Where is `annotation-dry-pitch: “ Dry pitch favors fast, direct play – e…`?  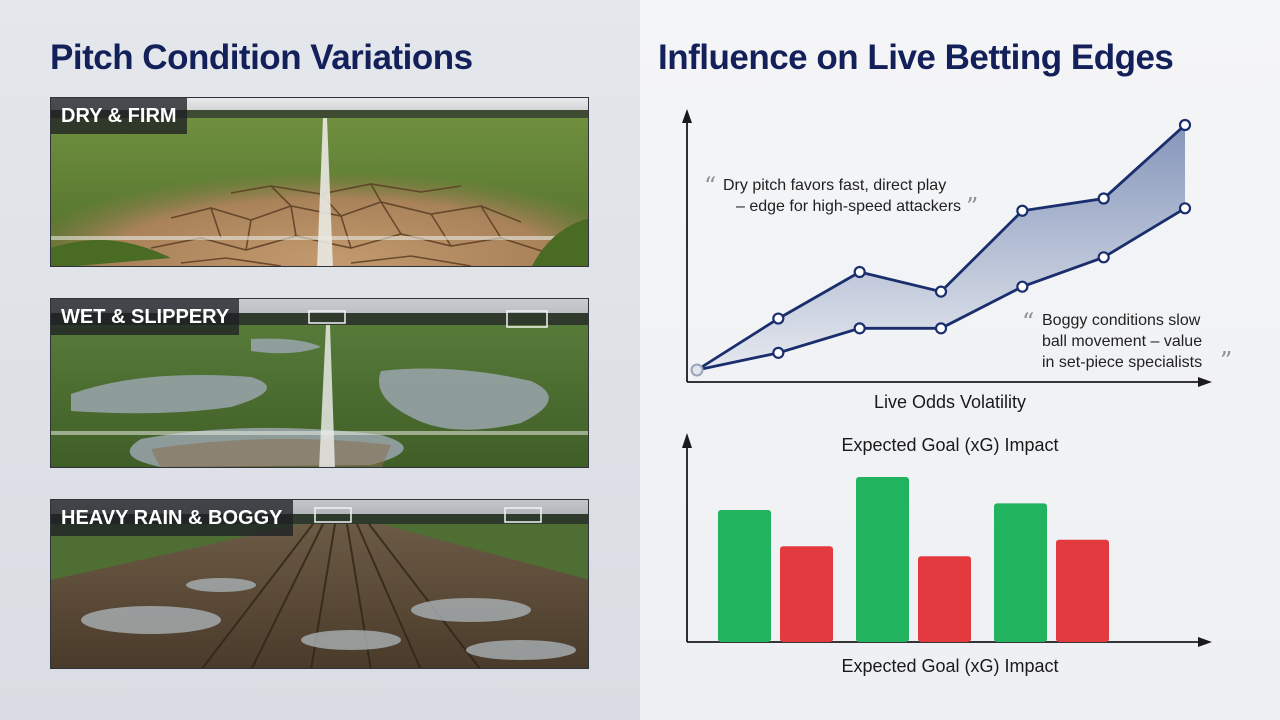 annotation-dry-pitch: “ Dry pitch favors fast, direct play – e… is located at coordinates (841, 196).